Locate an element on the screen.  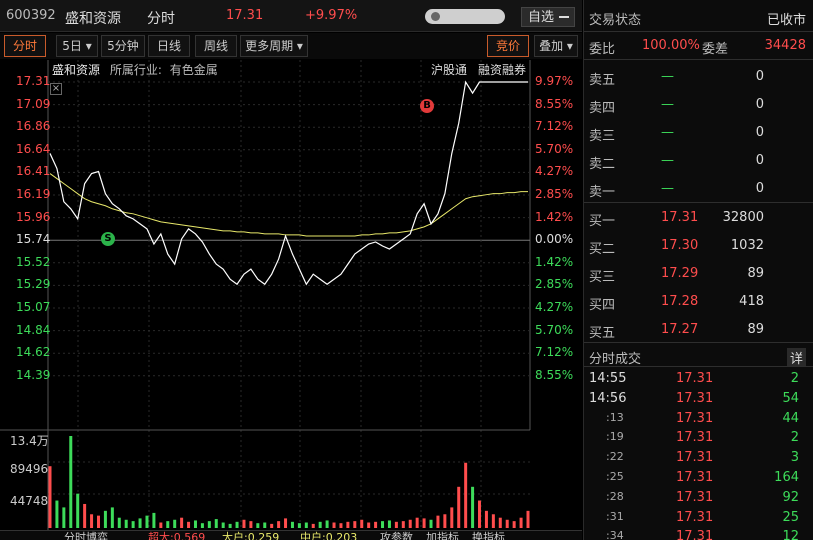
trade-volume: 164 is located at coordinates (786, 477).